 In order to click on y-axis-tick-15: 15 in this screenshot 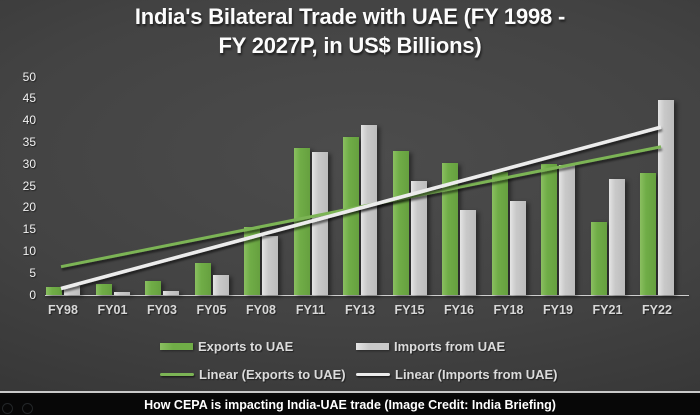, I will do `click(29, 229)`.